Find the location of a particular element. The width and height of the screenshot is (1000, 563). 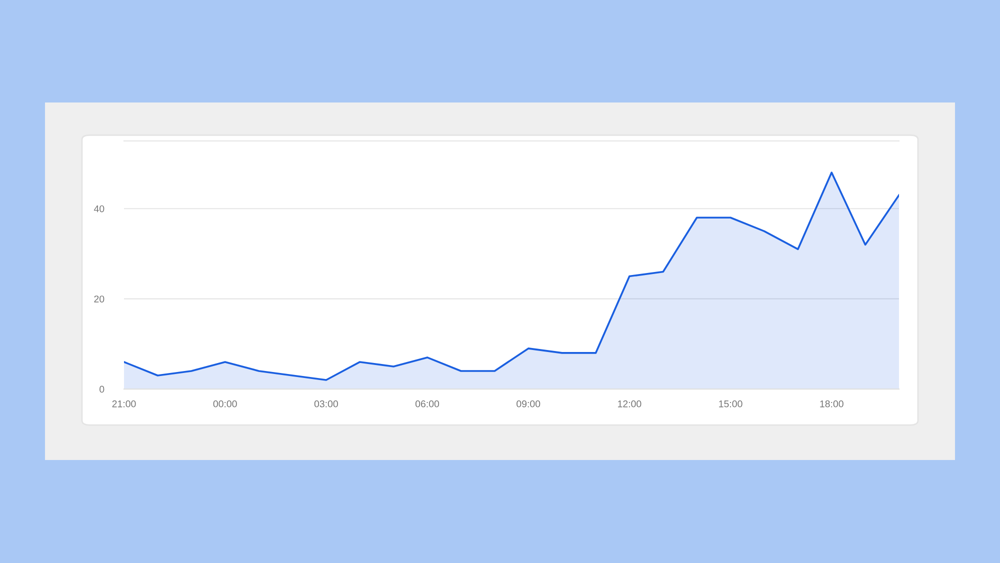

y-tick-label: 40 is located at coordinates (99, 208).